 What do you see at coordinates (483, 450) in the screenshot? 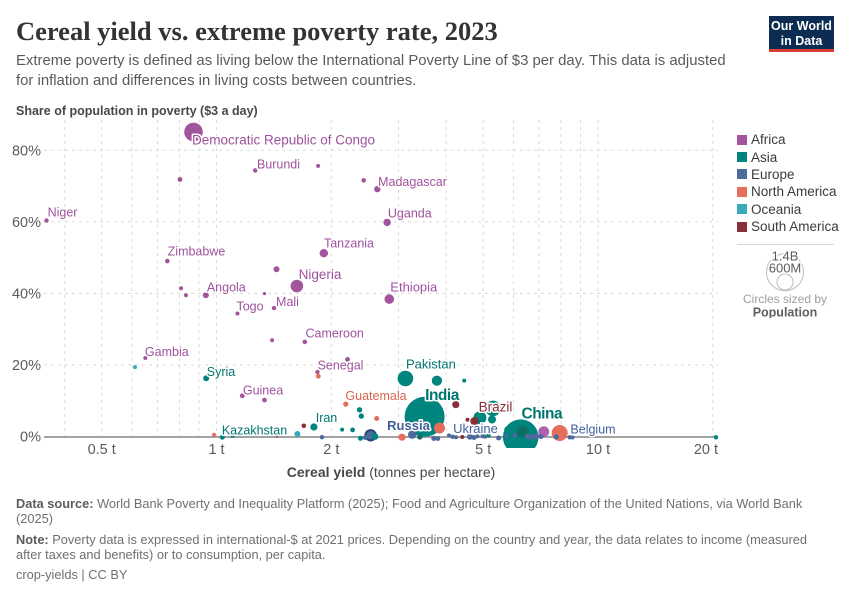
I see `svg-text: 5 t` at bounding box center [483, 450].